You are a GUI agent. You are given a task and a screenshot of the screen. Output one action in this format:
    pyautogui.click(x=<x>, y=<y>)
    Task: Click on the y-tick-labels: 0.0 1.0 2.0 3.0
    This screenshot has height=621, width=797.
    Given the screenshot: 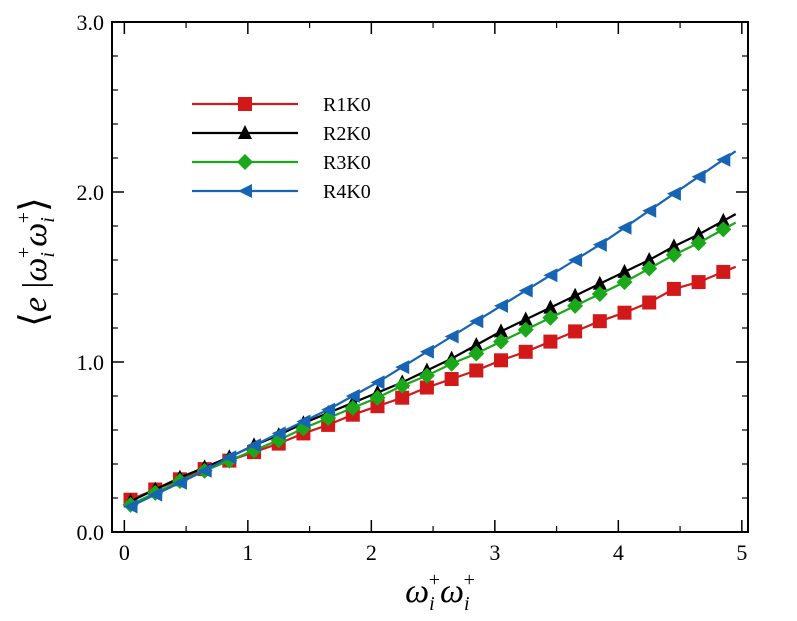 What is the action you would take?
    pyautogui.click(x=91, y=277)
    